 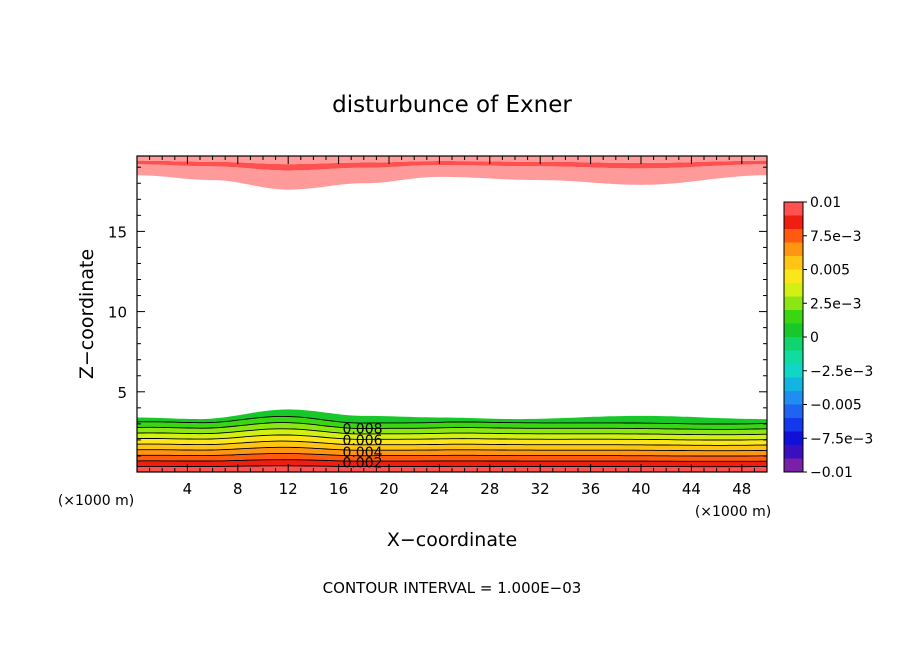 I want to click on x-tick-label: 28, so click(x=489, y=489).